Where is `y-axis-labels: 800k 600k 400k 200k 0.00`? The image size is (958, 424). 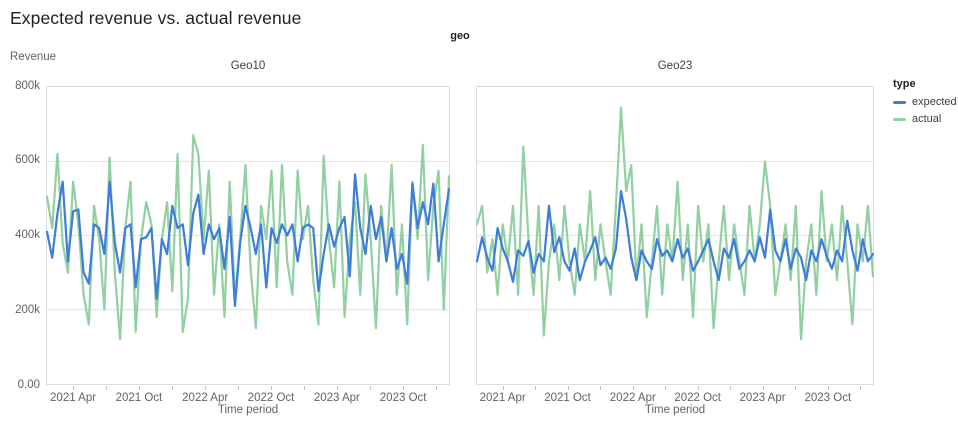 y-axis-labels: 800k 600k 400k 200k 0.00 is located at coordinates (20, 235).